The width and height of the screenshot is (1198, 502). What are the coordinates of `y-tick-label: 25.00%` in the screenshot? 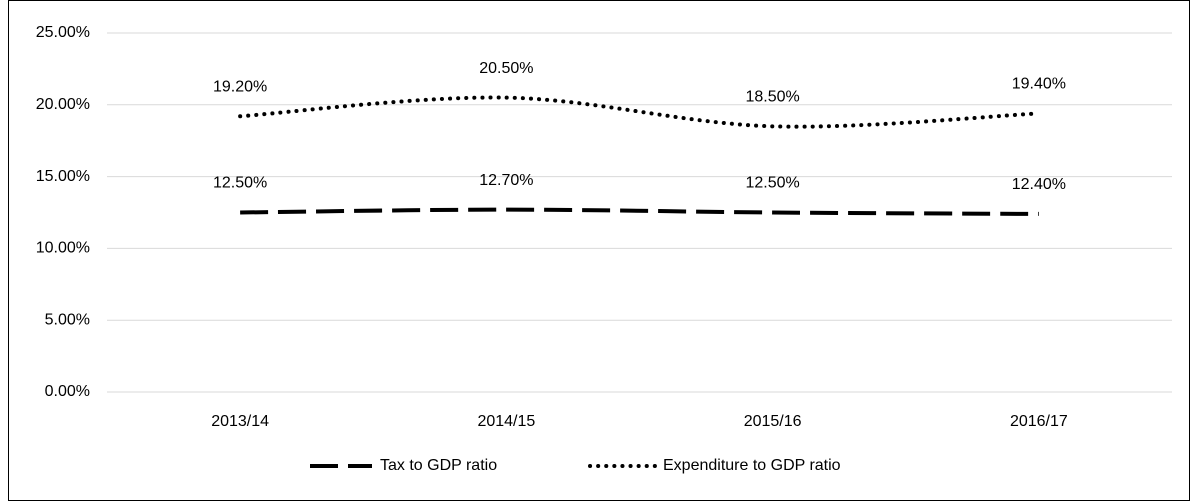 It's located at (63, 32).